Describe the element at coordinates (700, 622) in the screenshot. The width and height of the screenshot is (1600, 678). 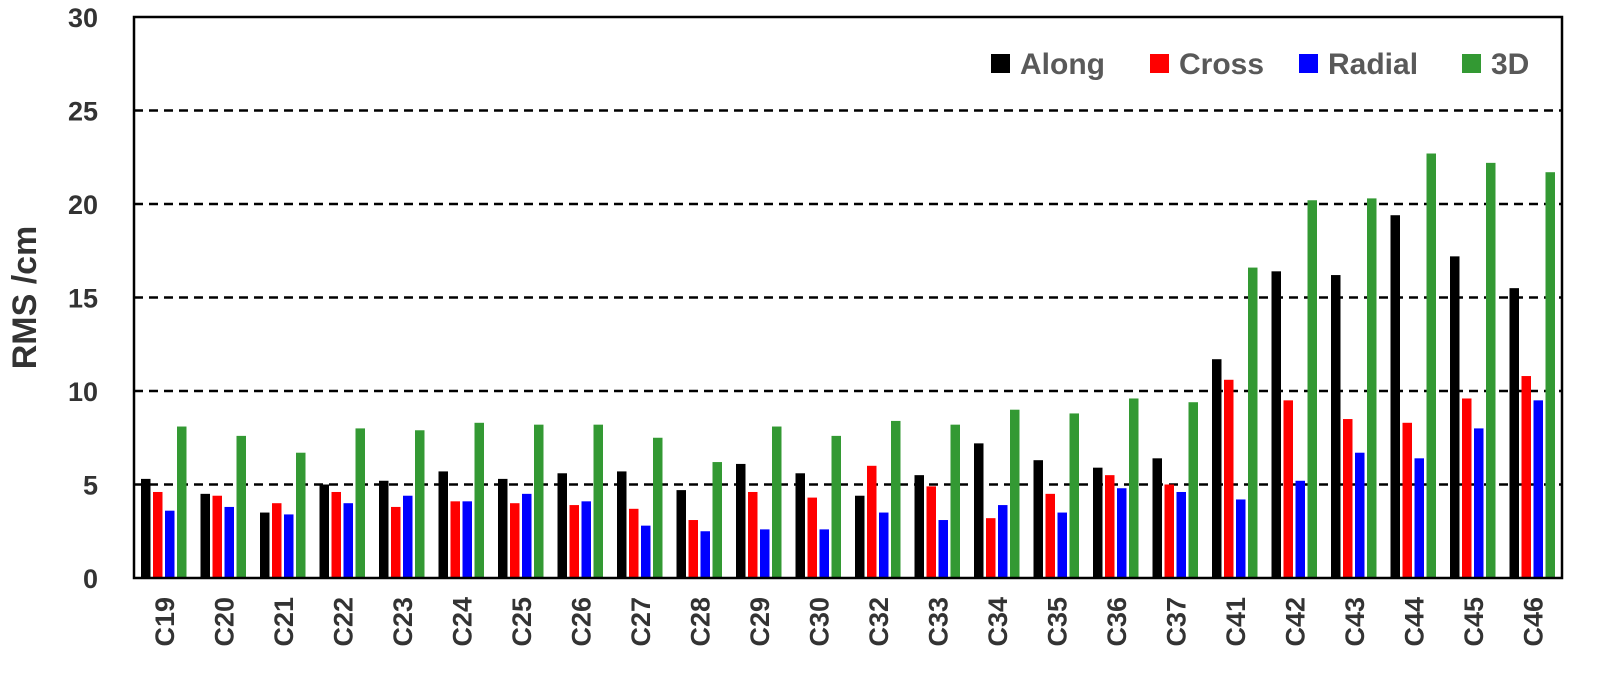
I see `x-tick-label: C28` at that location.